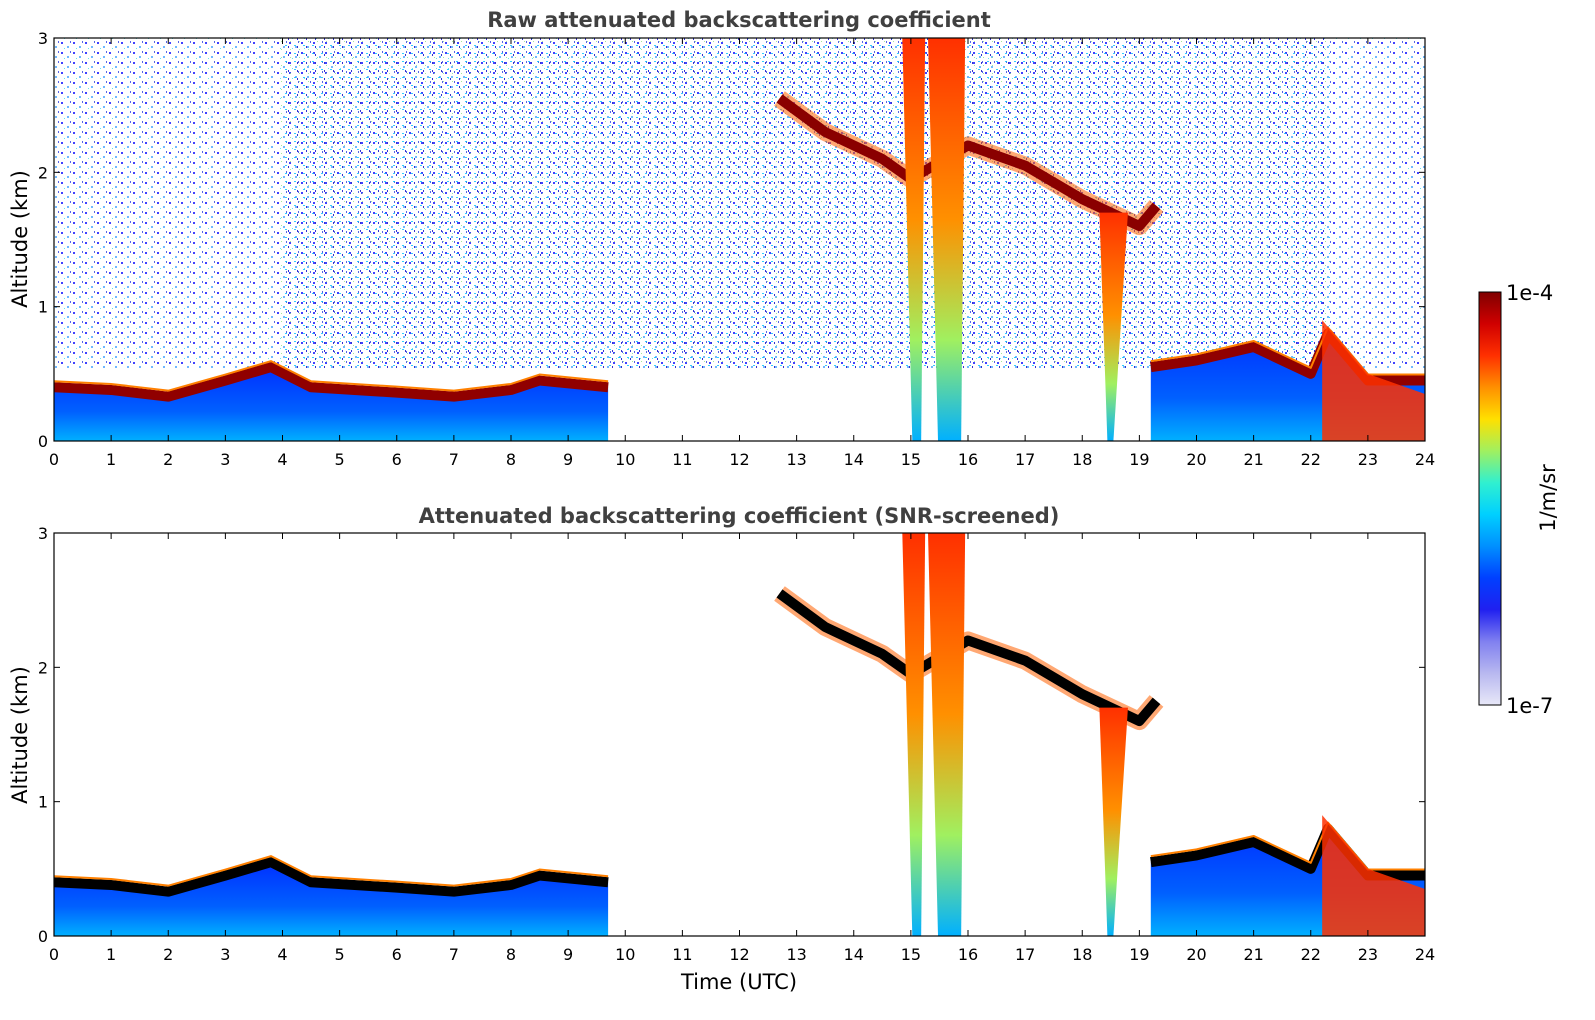 The height and width of the screenshot is (1020, 1595). I want to click on panel1-xtick-label: 9, so click(568, 459).